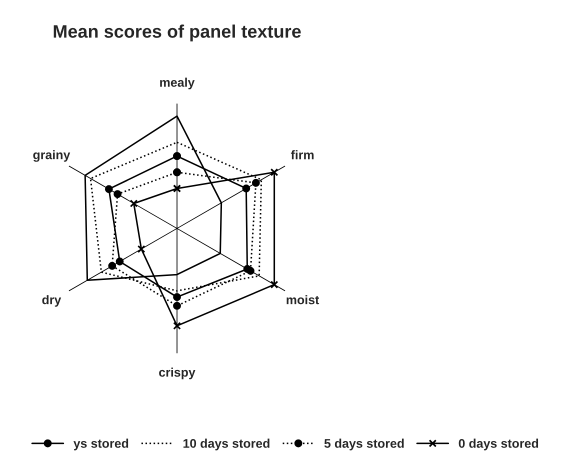 The width and height of the screenshot is (571, 471). I want to click on legend-label: ys stored, so click(100, 444).